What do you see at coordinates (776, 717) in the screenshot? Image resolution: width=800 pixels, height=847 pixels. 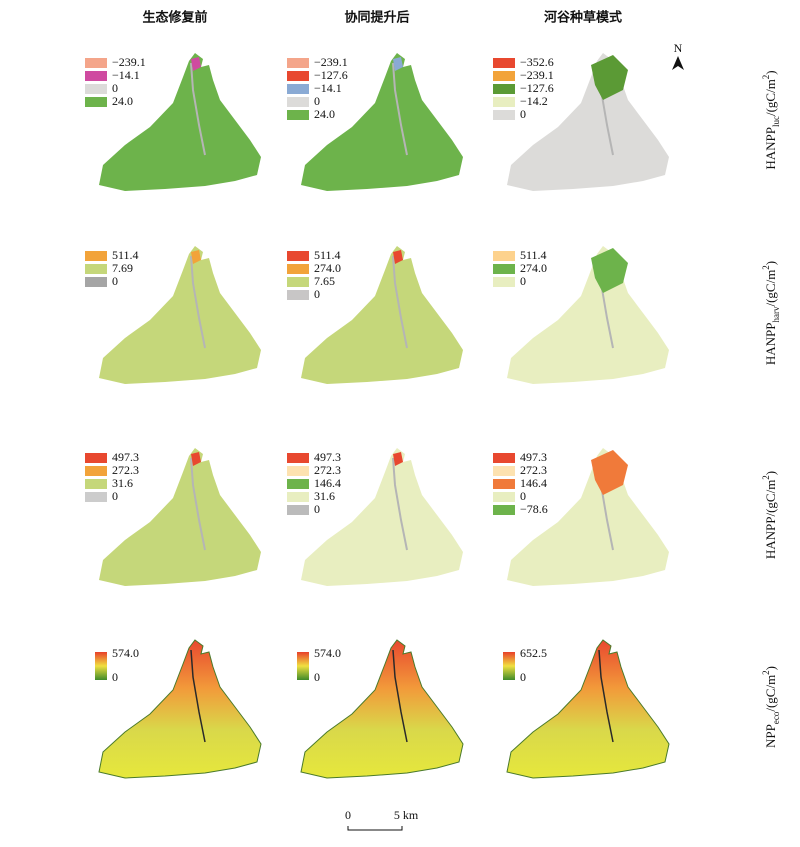 I see `row-label-sub: eco` at bounding box center [776, 717].